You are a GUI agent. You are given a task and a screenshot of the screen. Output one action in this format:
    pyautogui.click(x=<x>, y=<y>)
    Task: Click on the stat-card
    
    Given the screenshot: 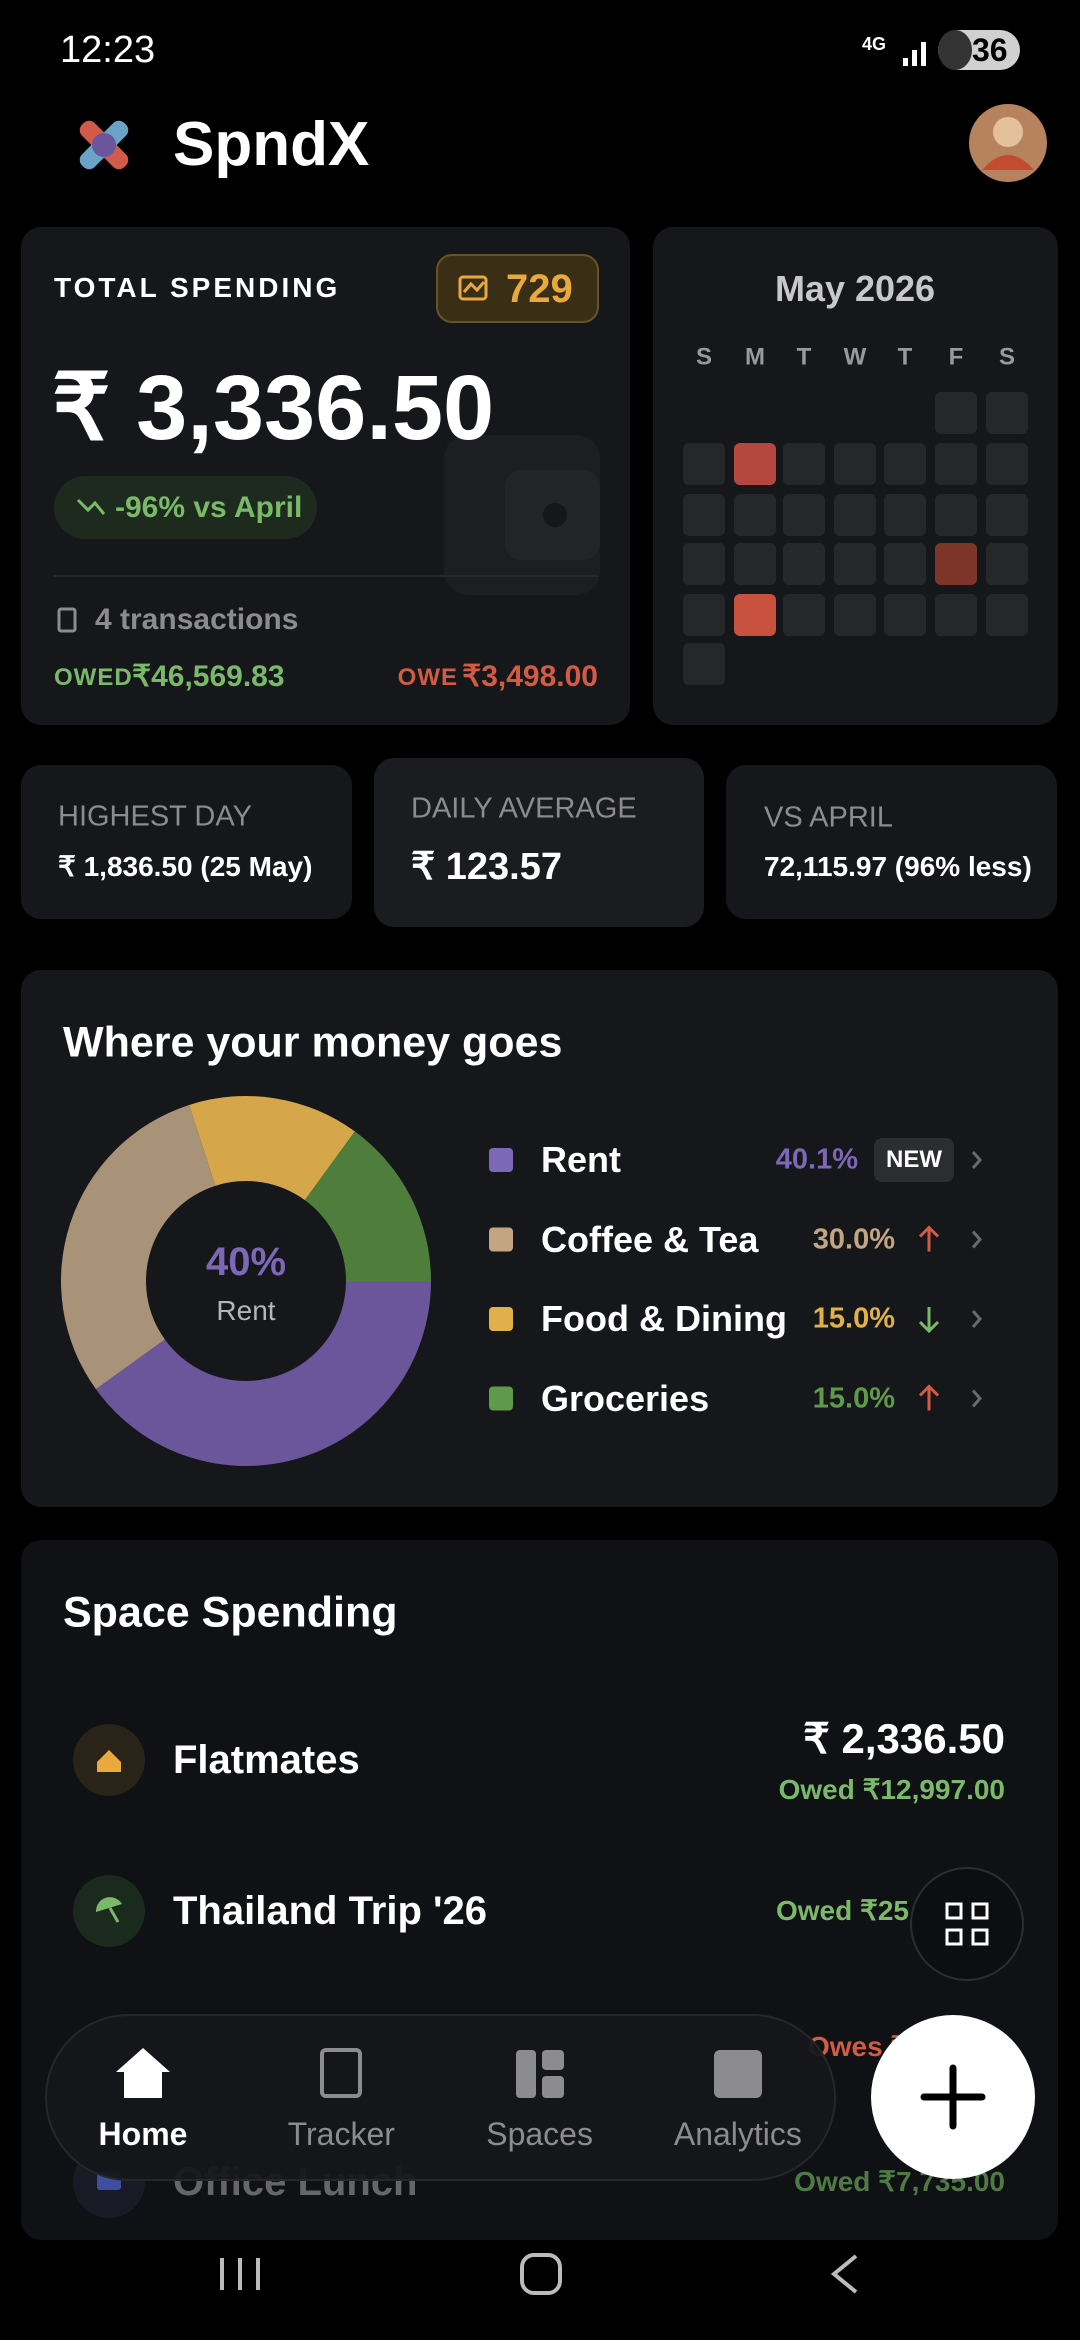 What is the action you would take?
    pyautogui.click(x=539, y=842)
    